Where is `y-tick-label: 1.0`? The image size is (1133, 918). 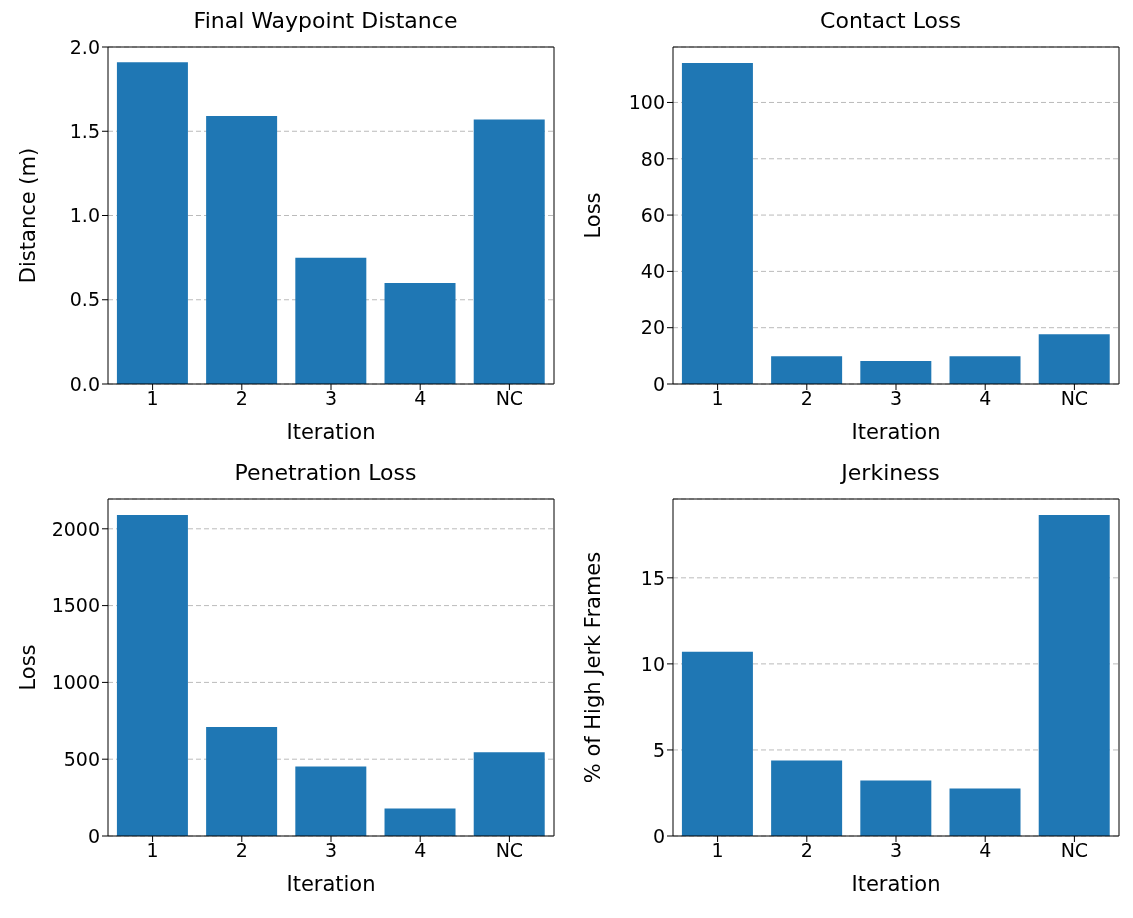 y-tick-label: 1.0 is located at coordinates (84, 215).